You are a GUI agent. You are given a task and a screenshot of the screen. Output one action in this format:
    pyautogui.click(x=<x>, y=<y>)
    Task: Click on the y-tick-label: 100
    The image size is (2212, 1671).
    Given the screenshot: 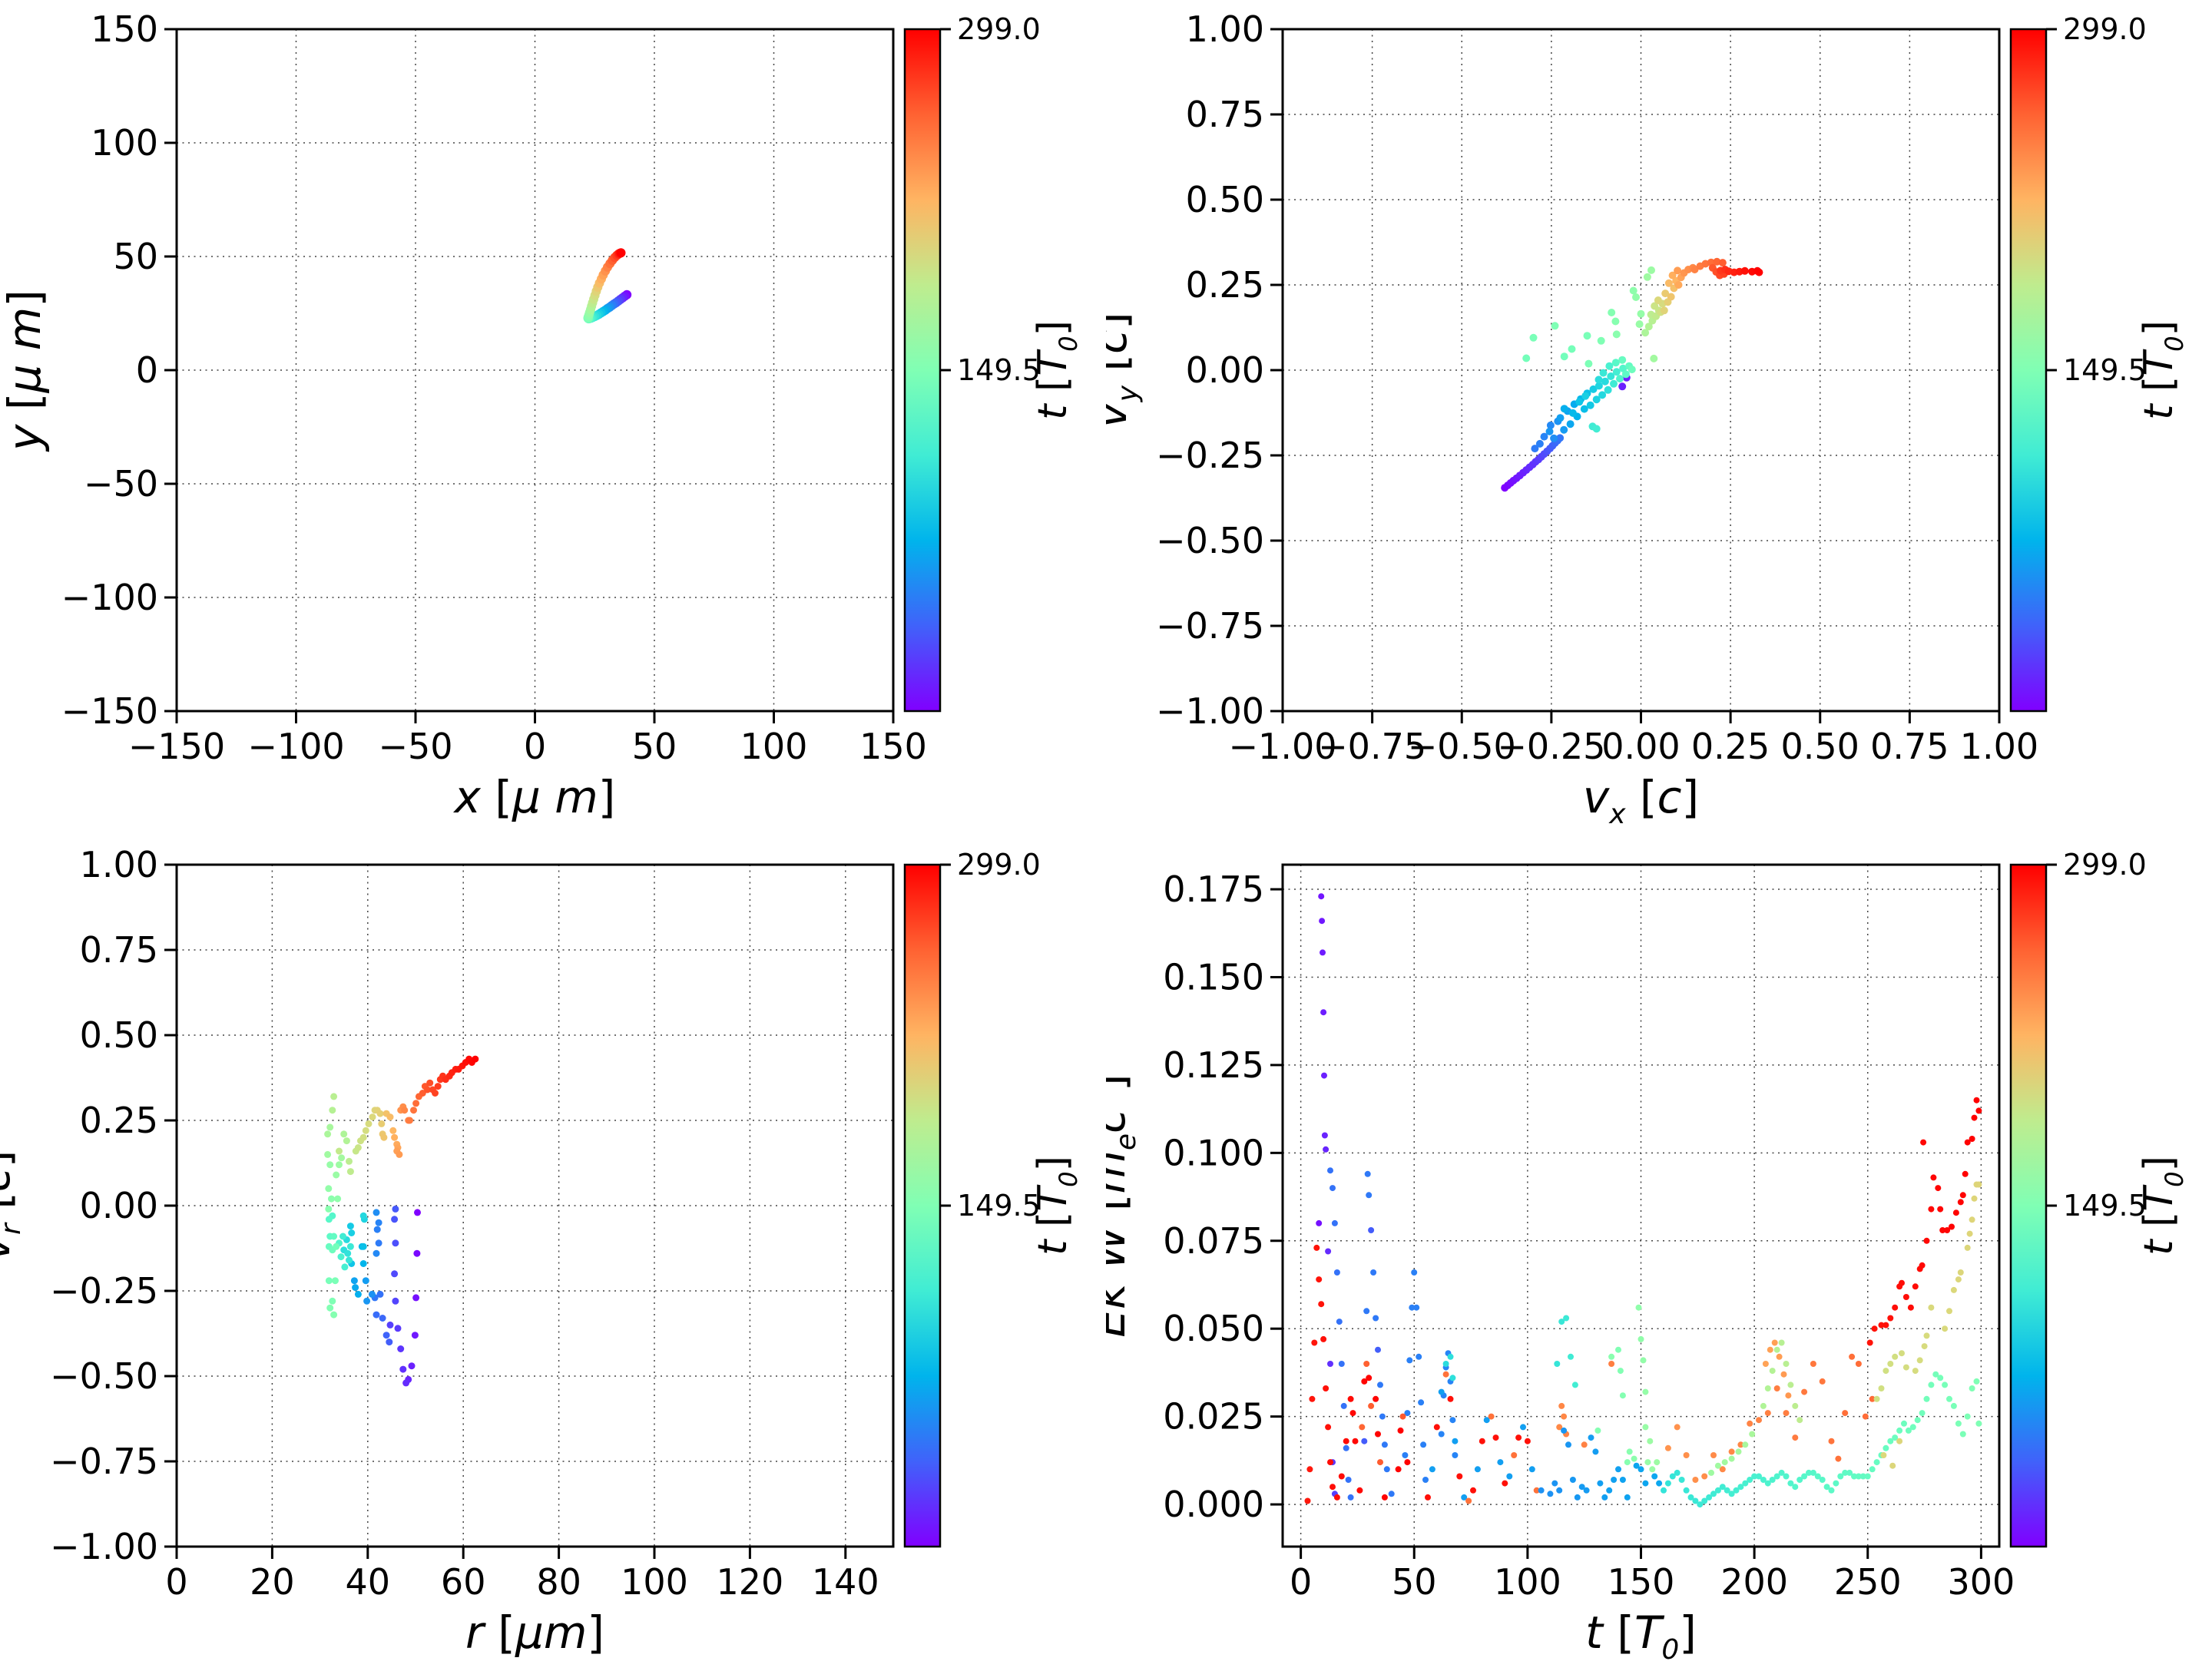 What is the action you would take?
    pyautogui.click(x=124, y=143)
    